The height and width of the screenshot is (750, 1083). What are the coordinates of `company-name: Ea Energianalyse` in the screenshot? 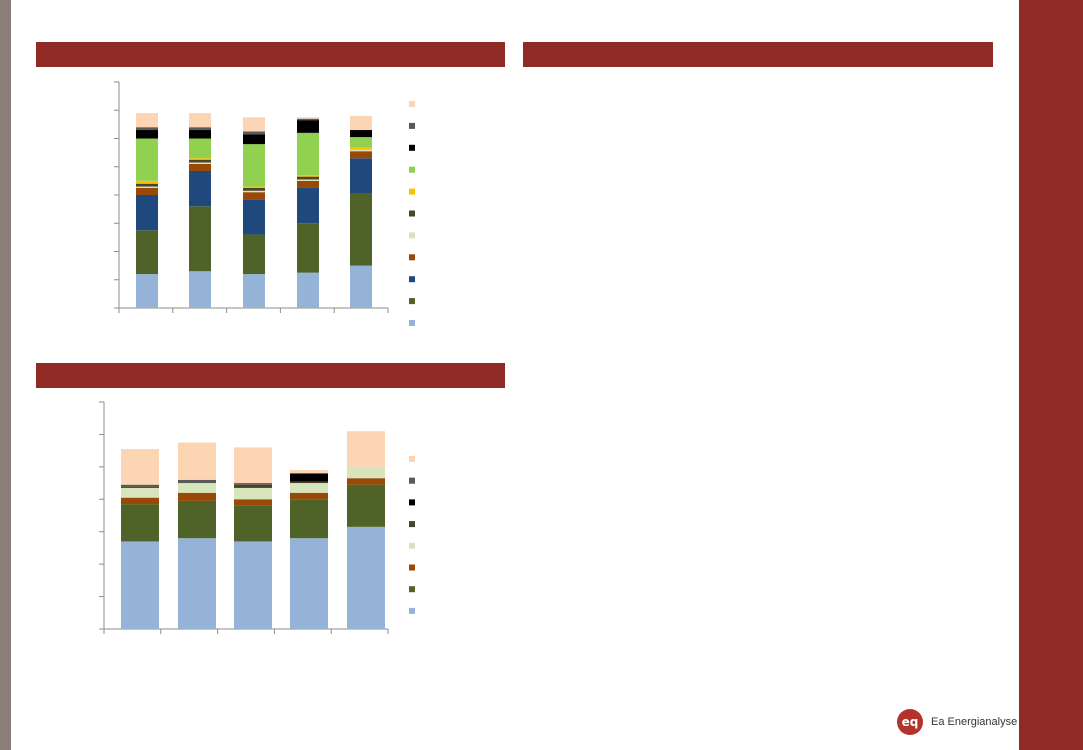 It's located at (974, 722).